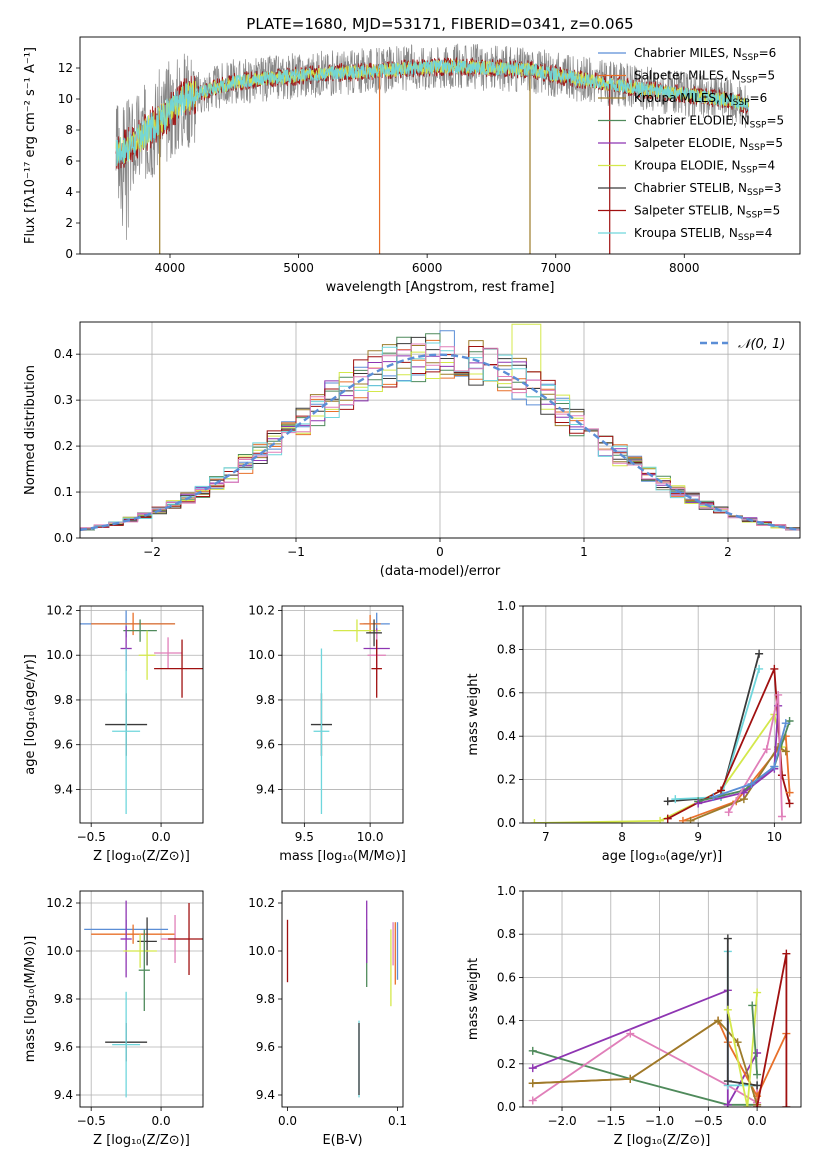 The width and height of the screenshot is (819, 1170). I want to click on legend-label: 𝒩(0, 1), so click(761, 344).